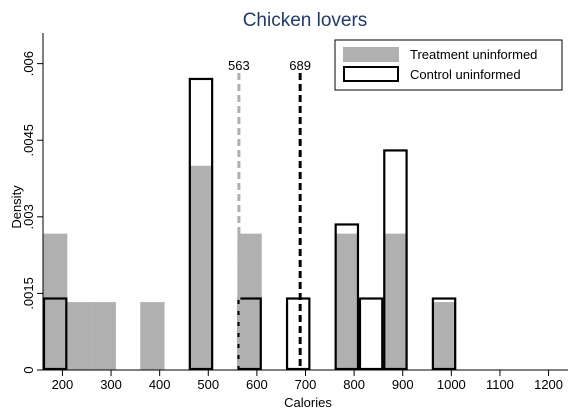  Describe the element at coordinates (500, 384) in the screenshot. I see `x-tick-label-1100: 1100` at that location.